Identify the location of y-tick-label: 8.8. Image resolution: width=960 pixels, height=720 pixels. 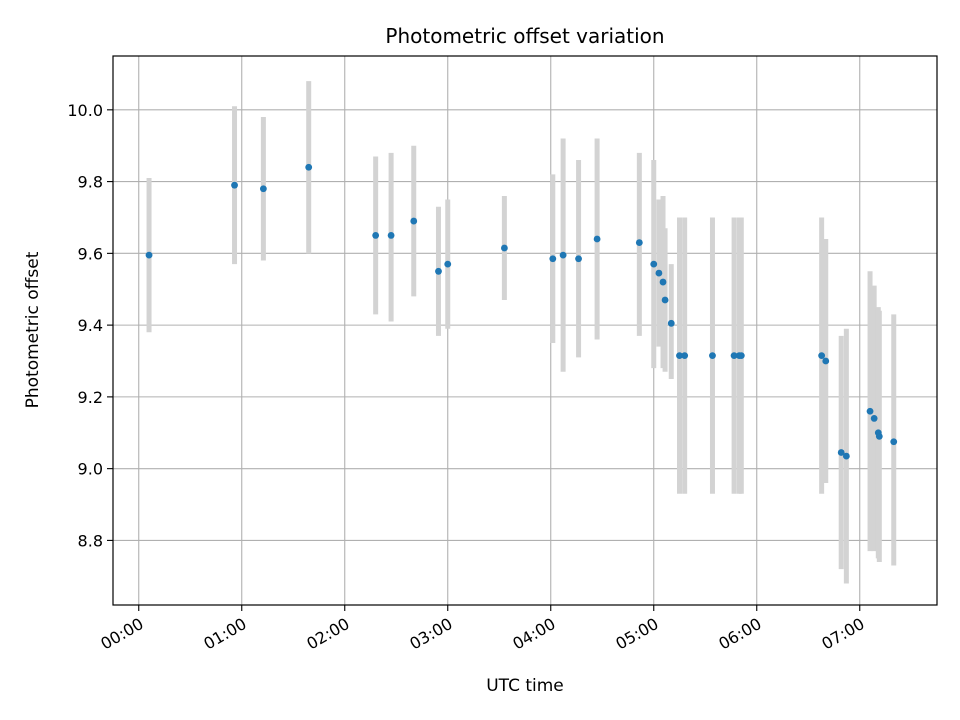
(90, 540).